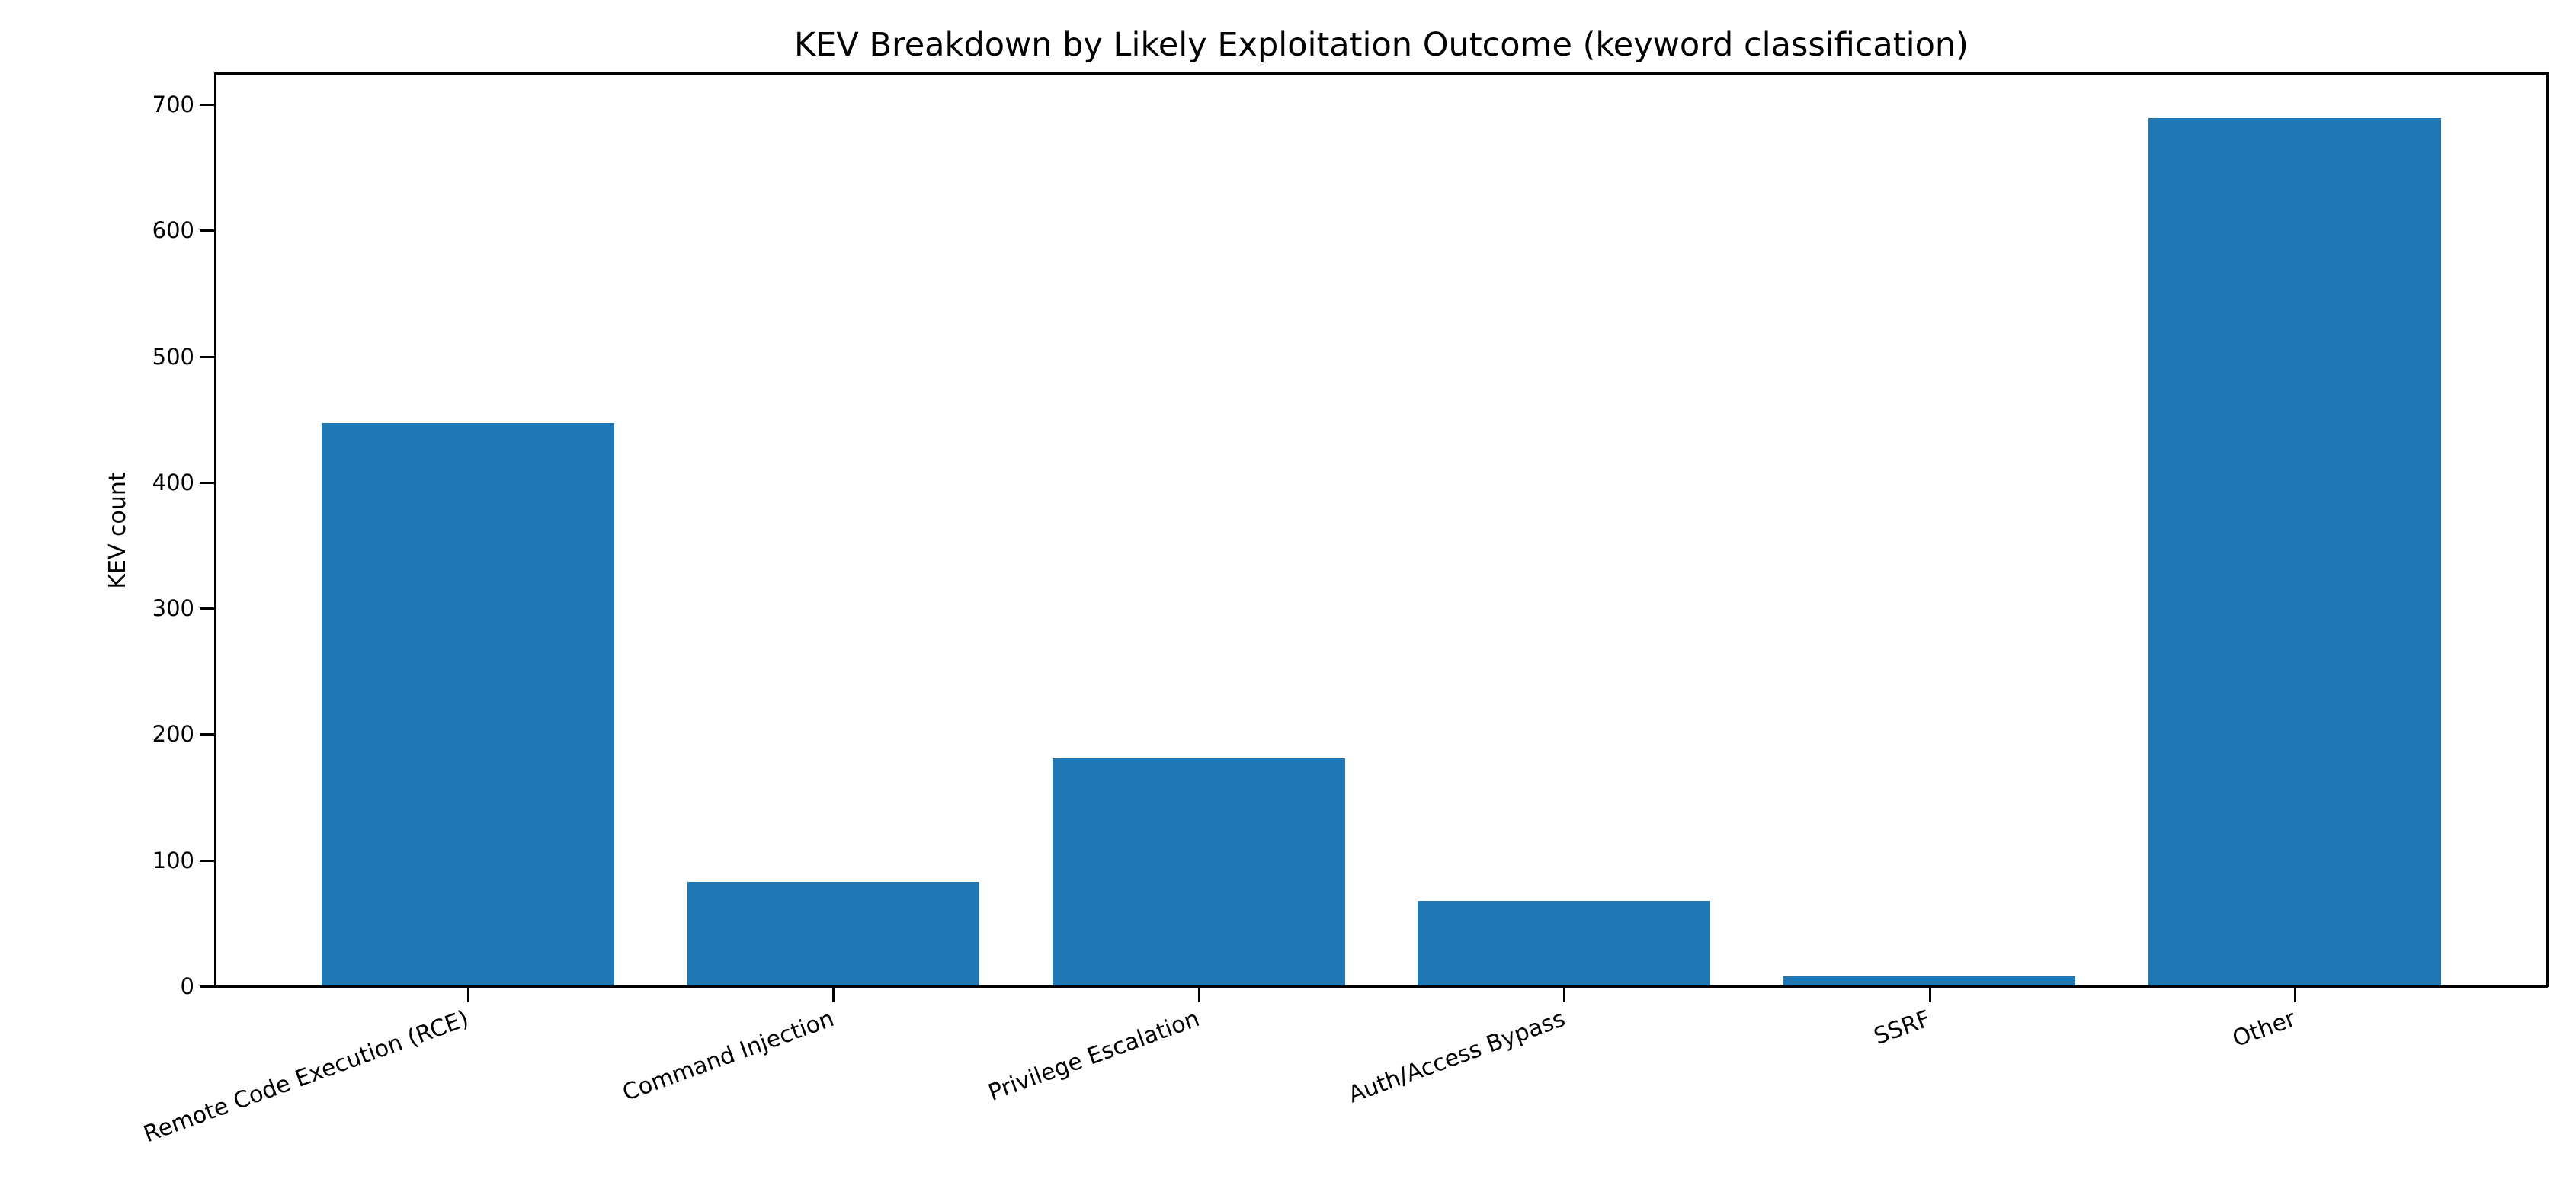  What do you see at coordinates (173, 608) in the screenshot?
I see `y-tick-label: 300` at bounding box center [173, 608].